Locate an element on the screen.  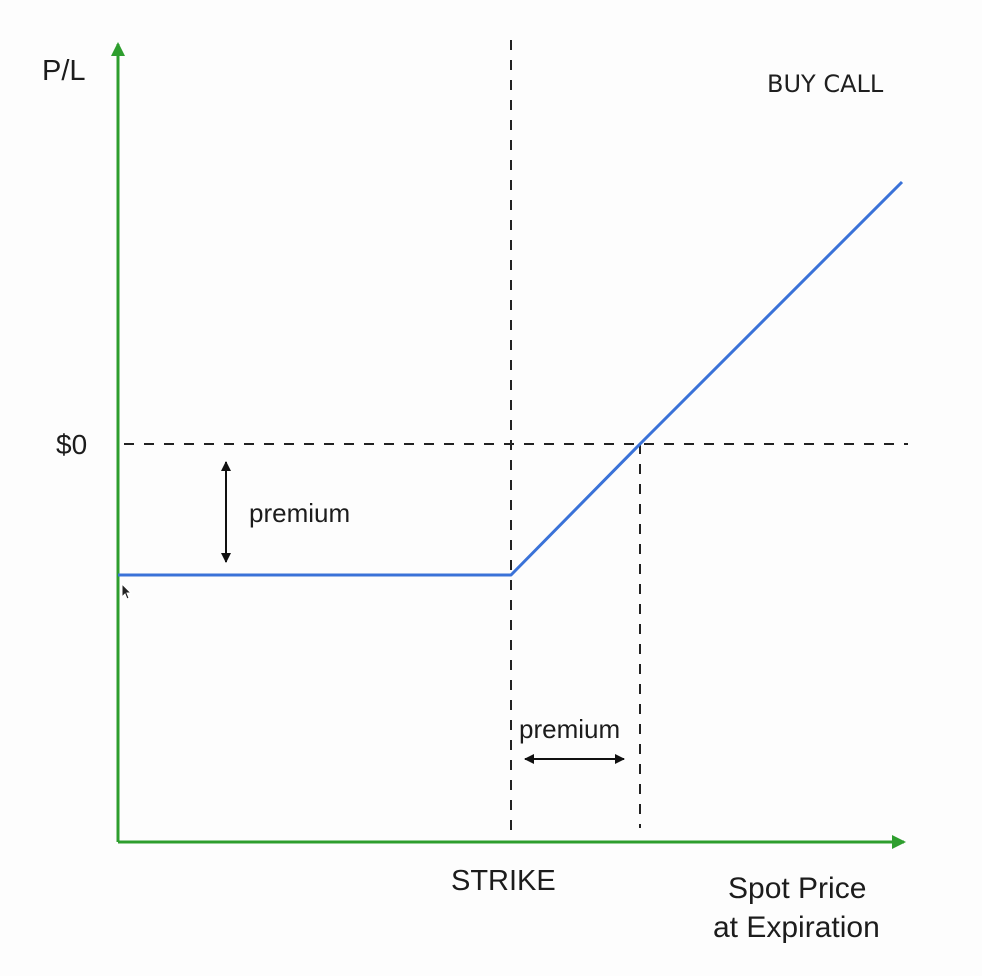
x-axis-label-line1: Spot Price is located at coordinates (797, 888).